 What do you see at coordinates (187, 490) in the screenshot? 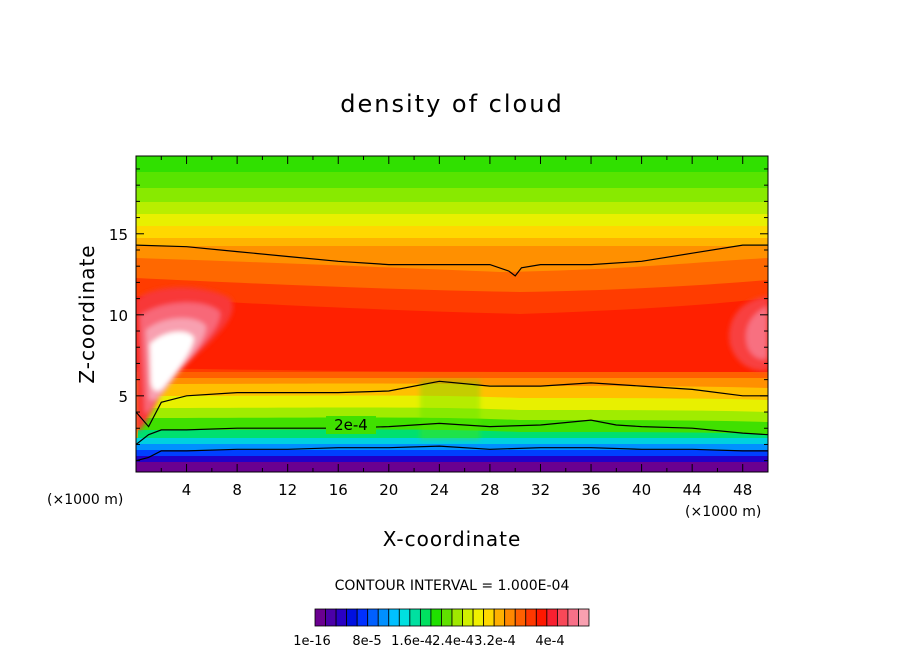
I see `x-tick-label: 4` at bounding box center [187, 490].